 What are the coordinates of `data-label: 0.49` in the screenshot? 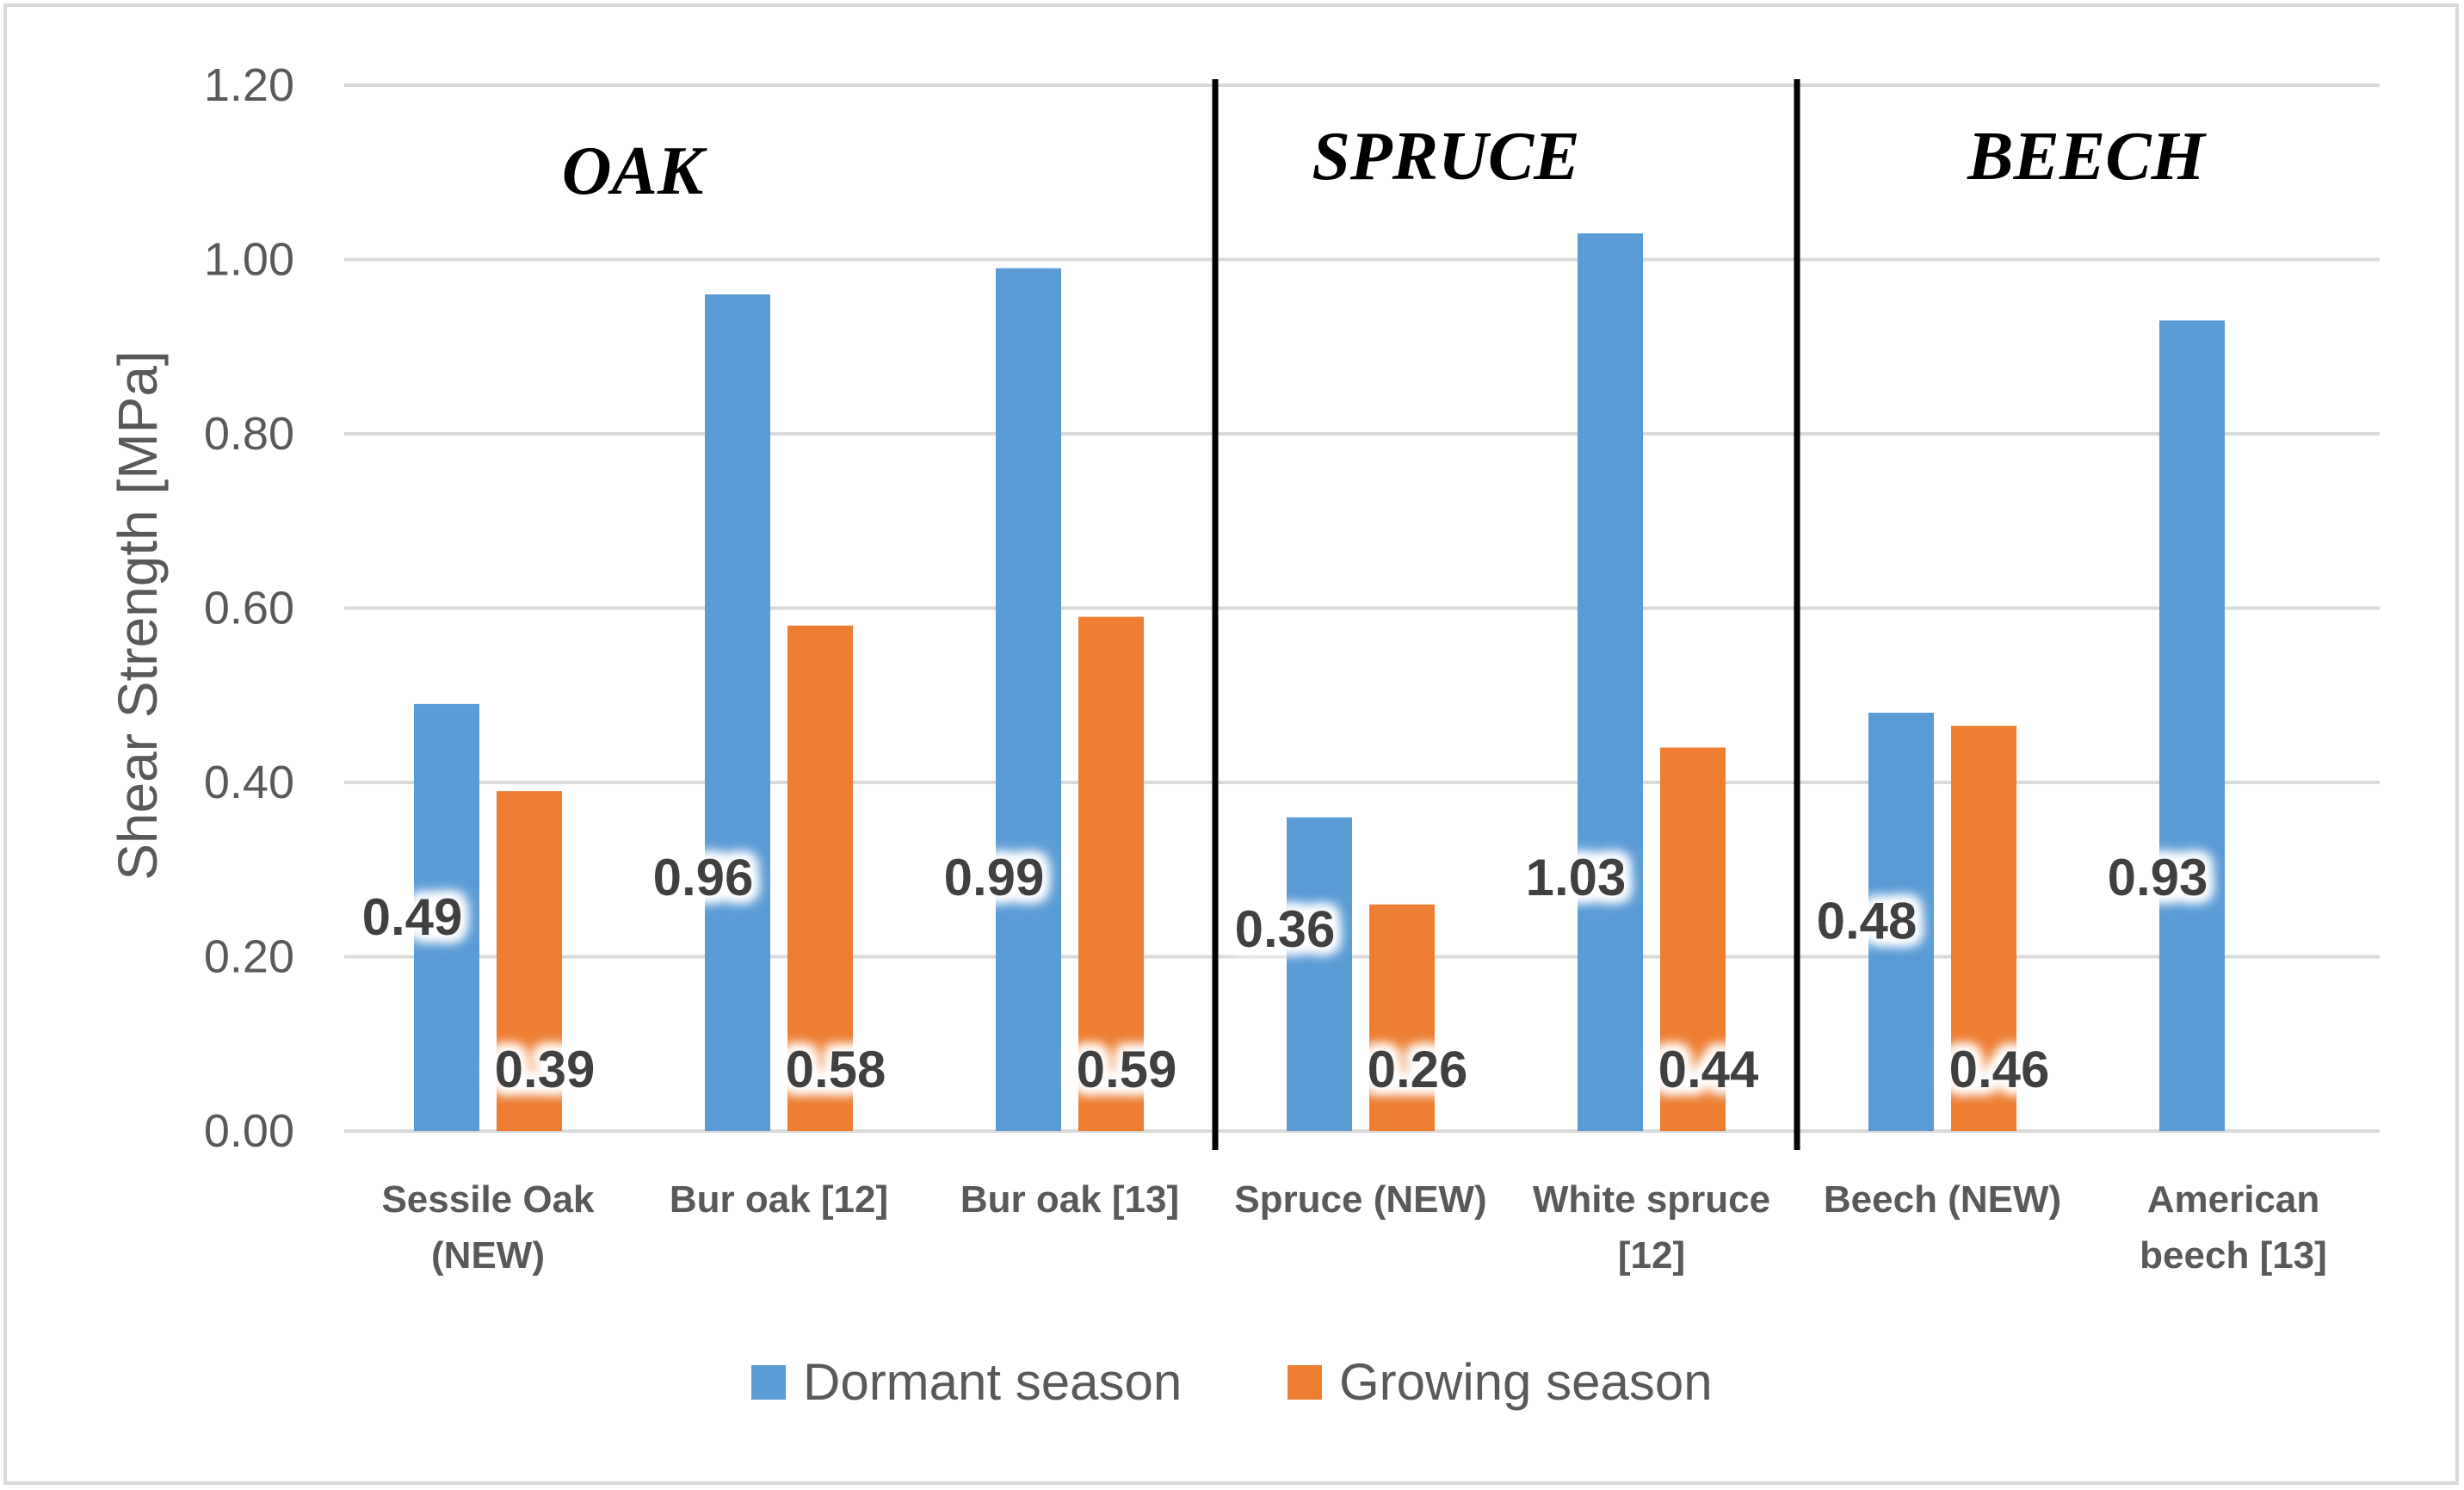 It's located at (412, 917).